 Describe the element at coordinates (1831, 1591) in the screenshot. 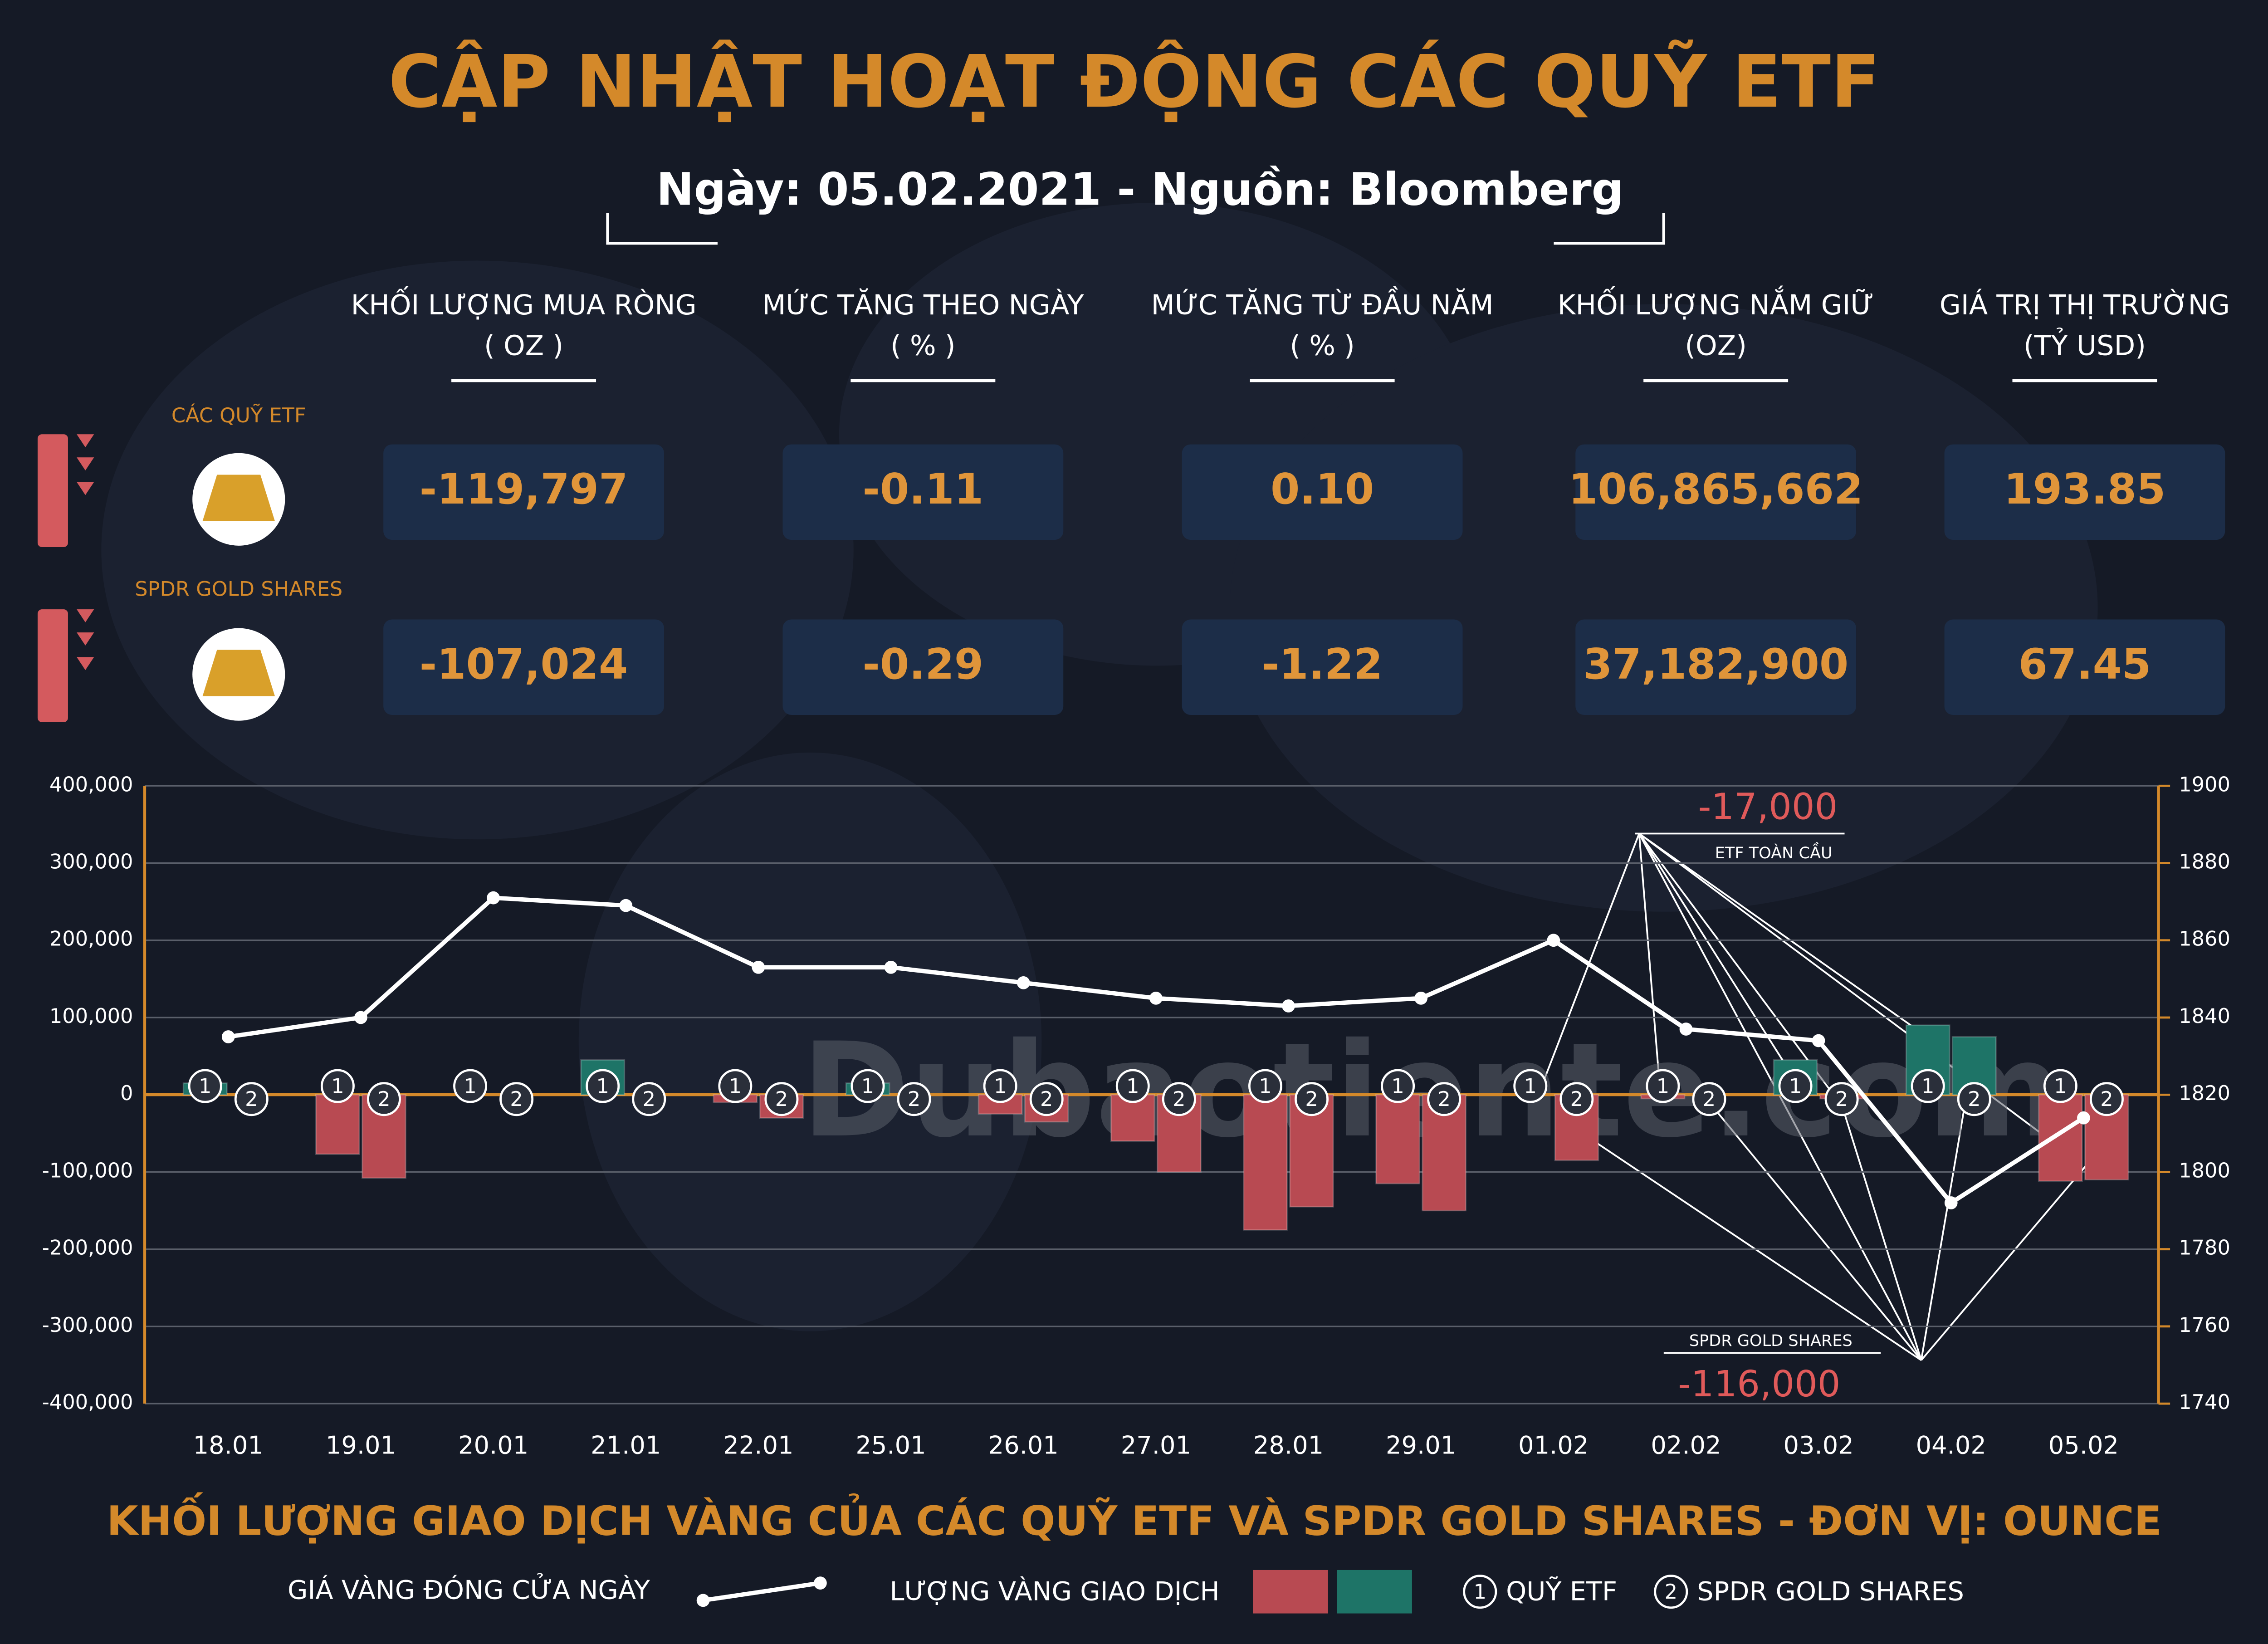

I see `legend-label: SPDR GOLD SHARES` at that location.